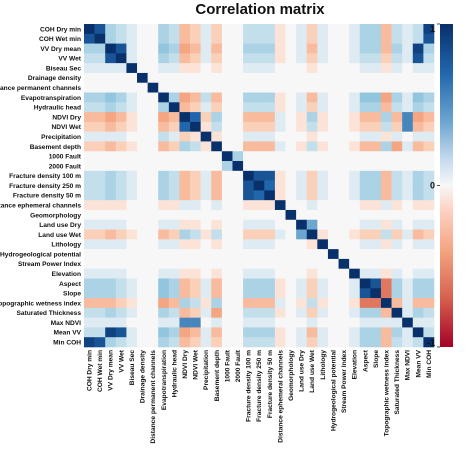 Image resolution: width=474 pixels, height=452 pixels. I want to click on column-label: Stream Power Index, so click(344, 381).